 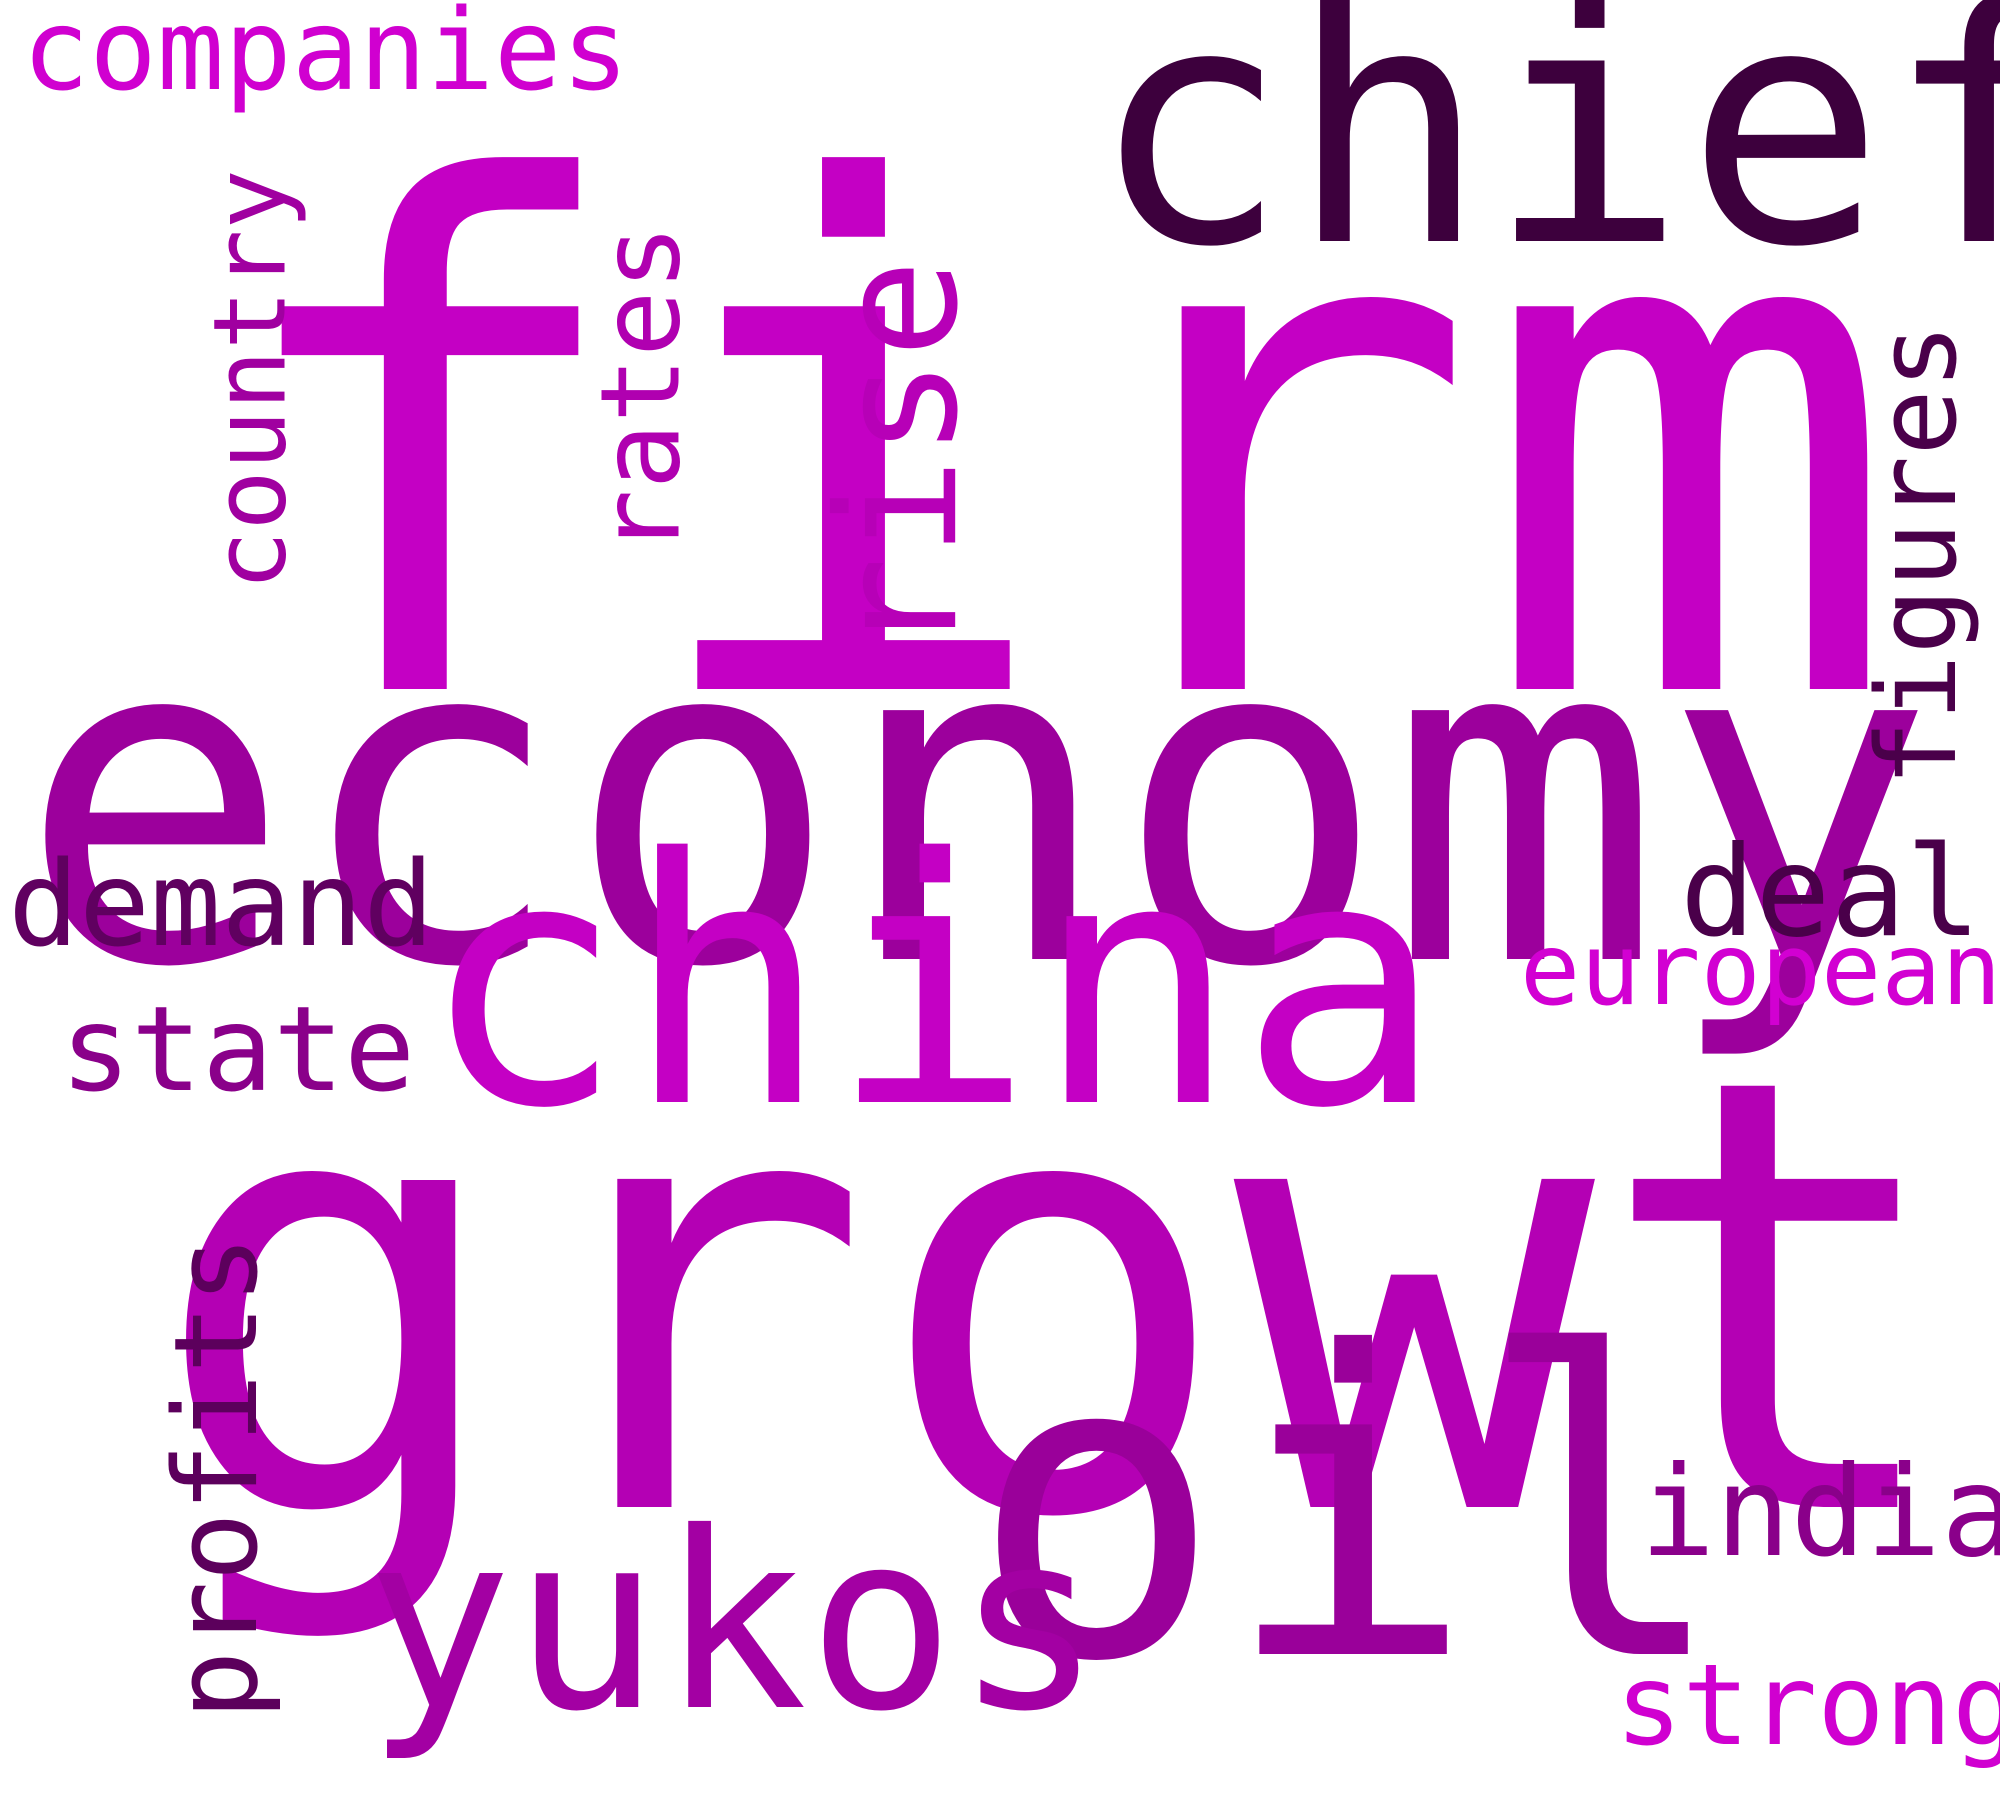 I want to click on word-deal: deal, so click(x=1831, y=892).